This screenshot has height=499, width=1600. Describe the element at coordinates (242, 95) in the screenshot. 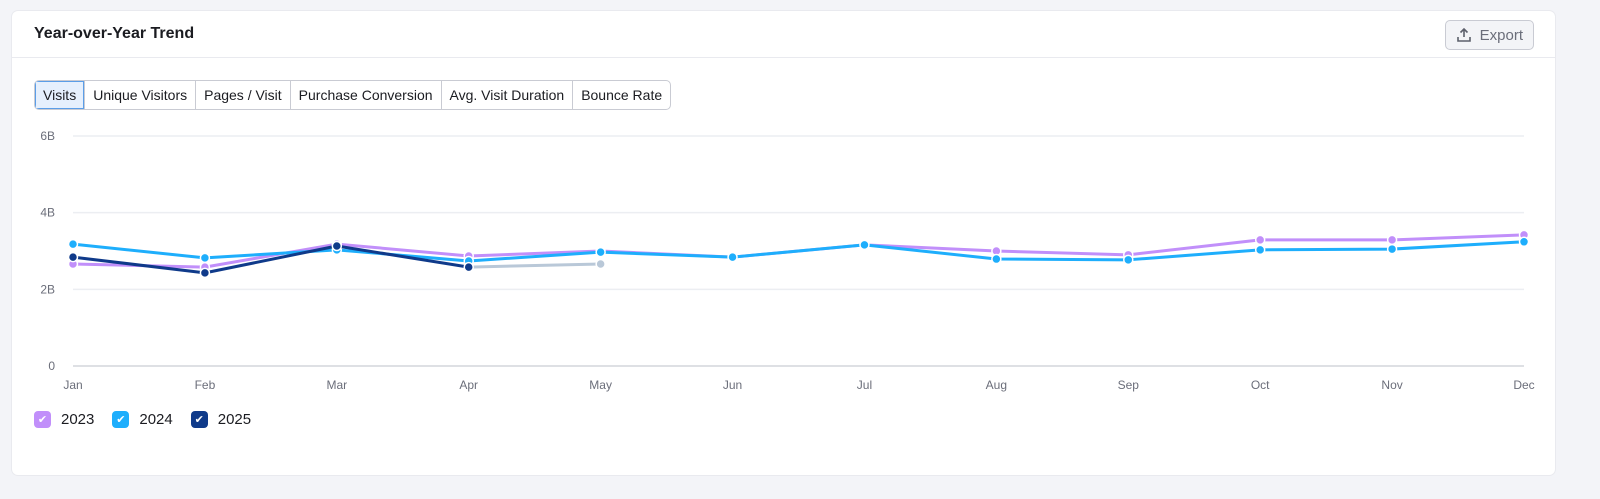

I see `tab-pages-per-visit: Pages / Visit` at that location.